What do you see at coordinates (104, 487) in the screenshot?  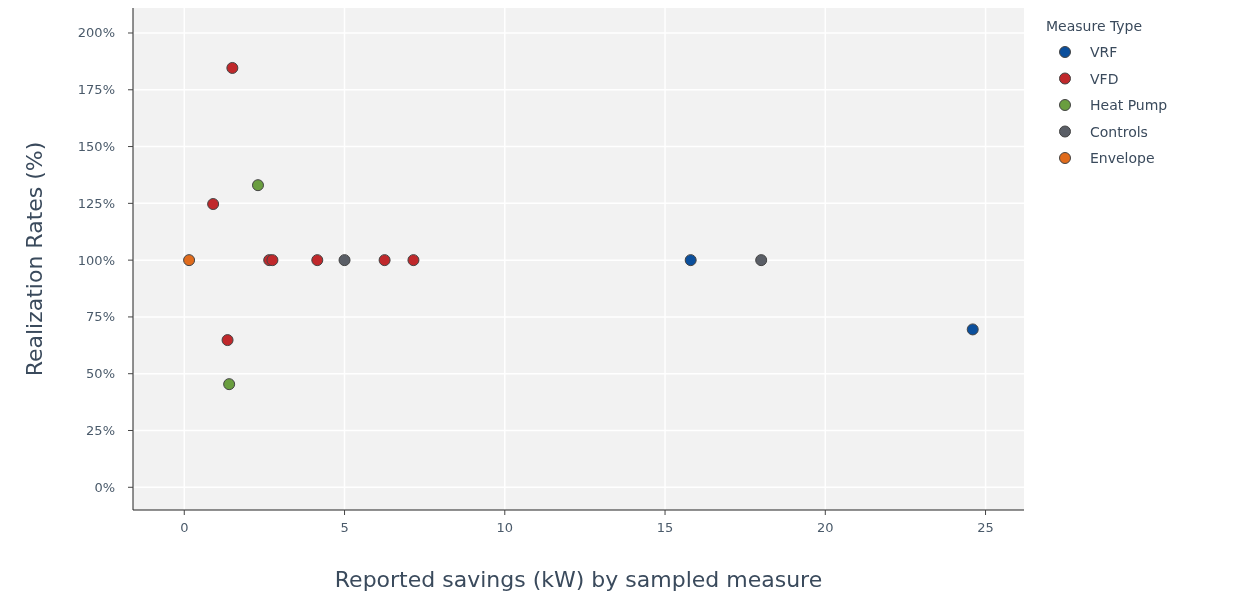 I see `y-tick-label: 0%` at bounding box center [104, 487].